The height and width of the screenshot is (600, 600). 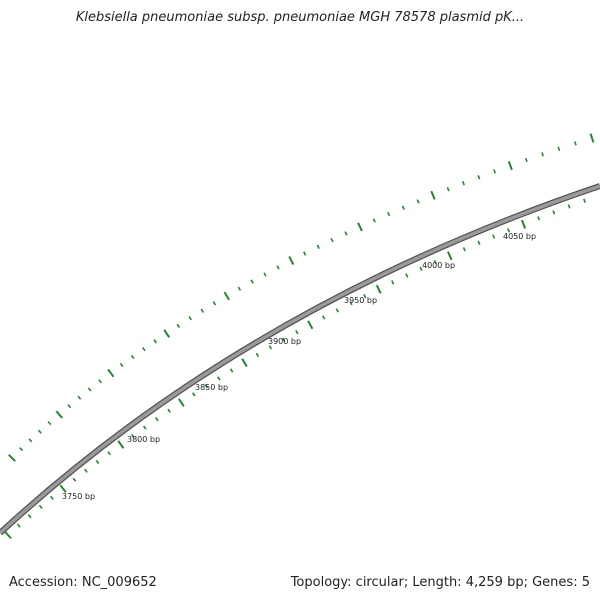 What do you see at coordinates (496, 582) in the screenshot?
I see `length-value: 4,259 bp;` at bounding box center [496, 582].